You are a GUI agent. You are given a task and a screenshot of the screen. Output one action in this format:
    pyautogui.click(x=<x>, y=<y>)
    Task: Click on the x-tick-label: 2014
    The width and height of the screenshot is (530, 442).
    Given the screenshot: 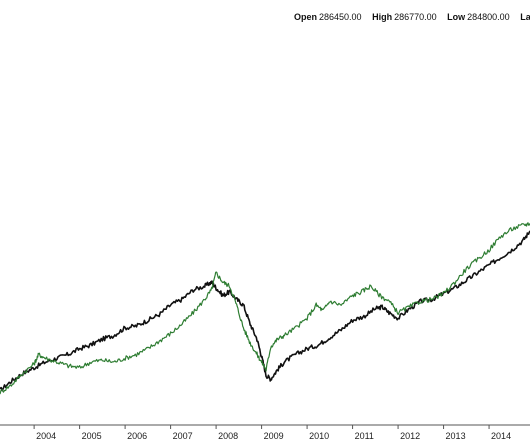 What is the action you would take?
    pyautogui.click(x=501, y=436)
    